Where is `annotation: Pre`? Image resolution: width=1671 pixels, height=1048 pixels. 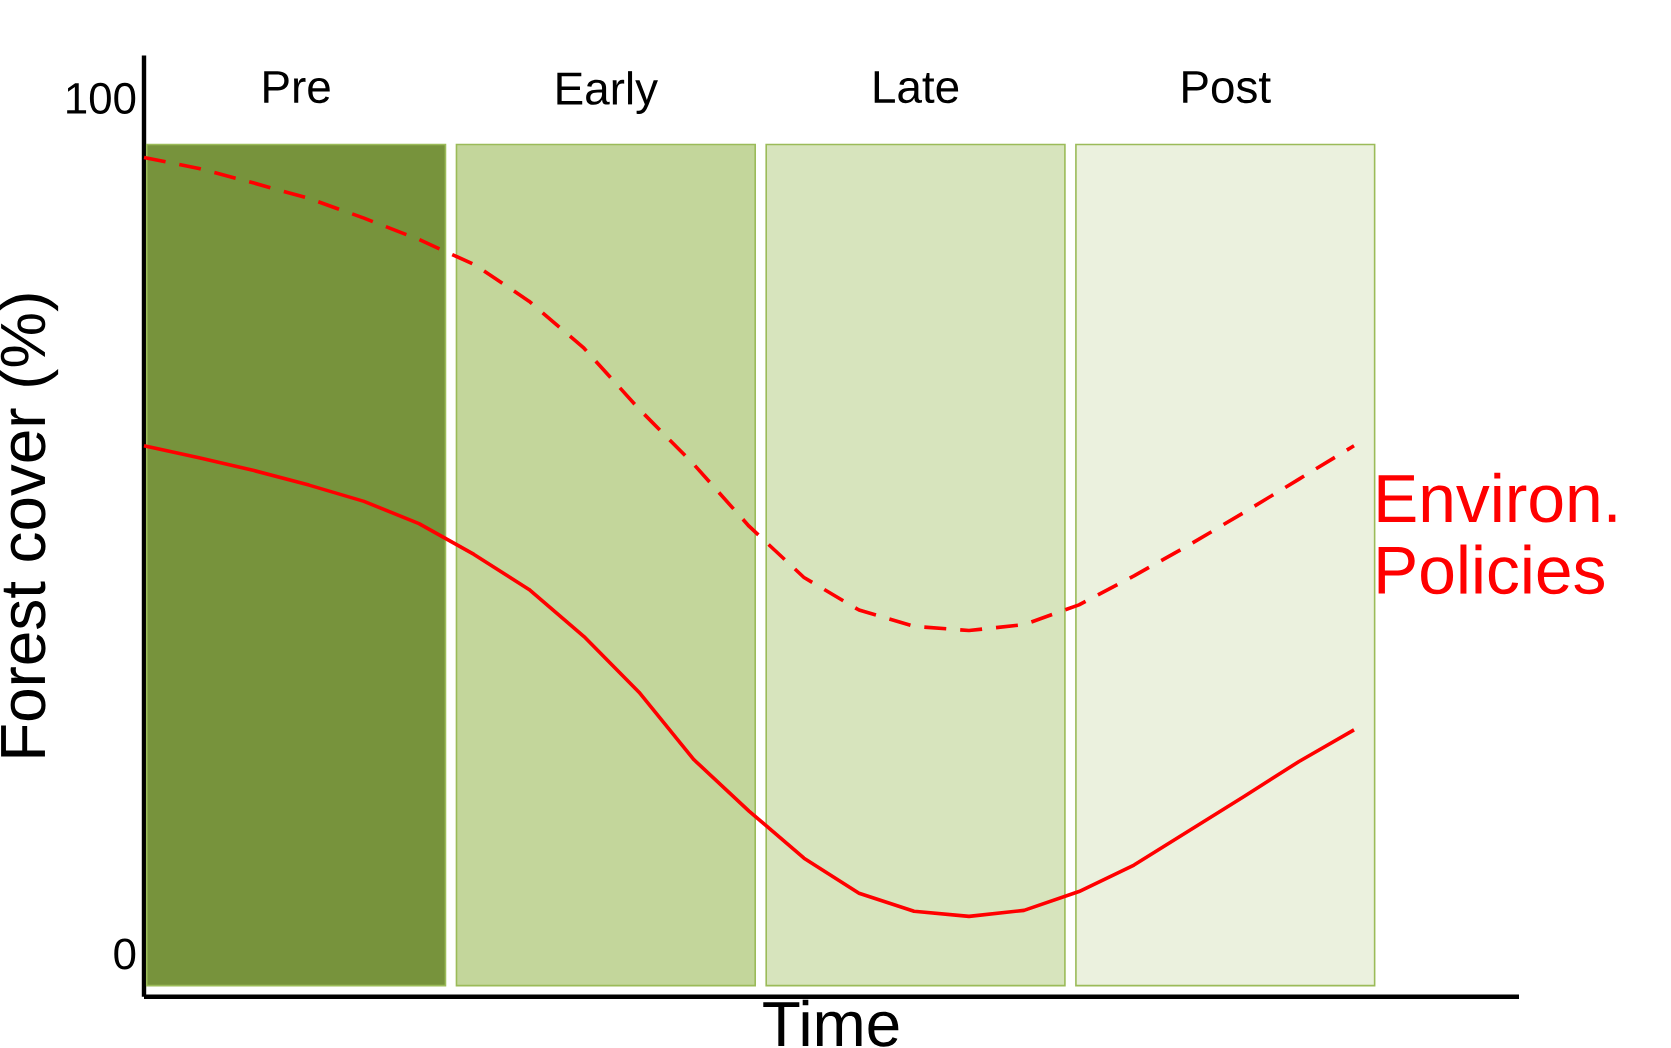
annotation: Pre is located at coordinates (297, 87).